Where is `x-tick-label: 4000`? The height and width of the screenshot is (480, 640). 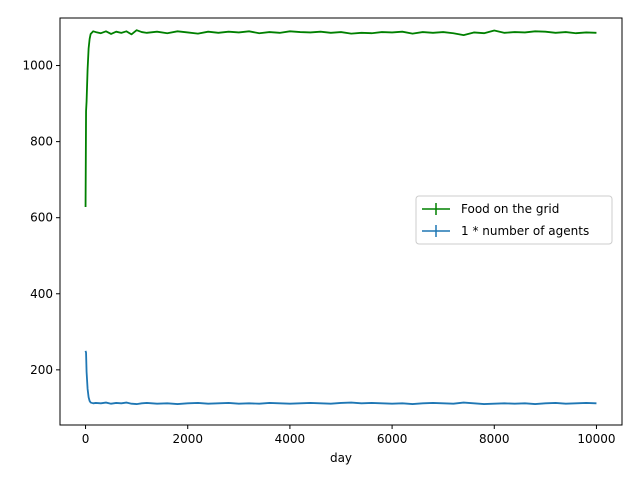
x-tick-label: 4000 is located at coordinates (290, 439).